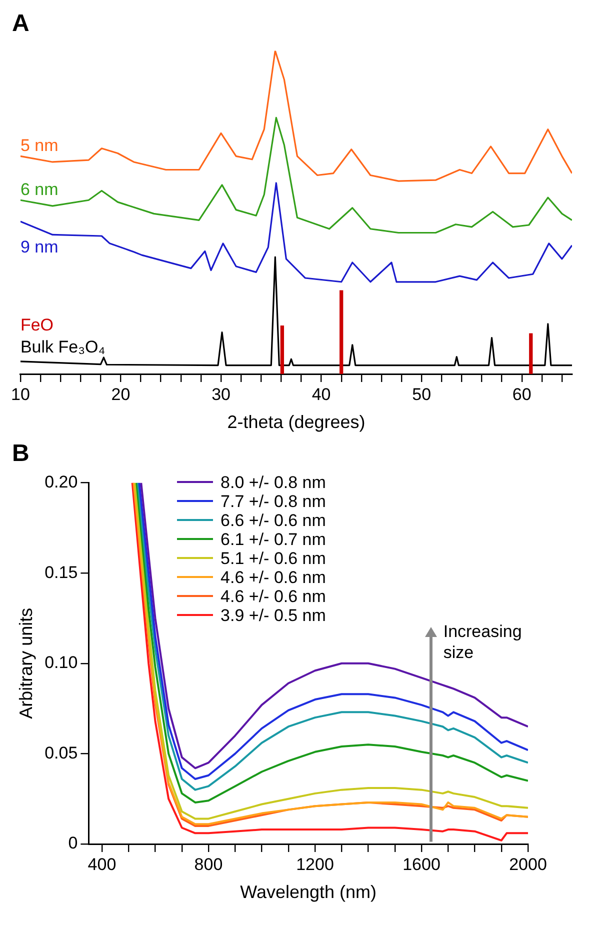 Image resolution: width=598 pixels, height=947 pixels. Describe the element at coordinates (39, 146) in the screenshot. I see `series-label: 5 nm` at that location.